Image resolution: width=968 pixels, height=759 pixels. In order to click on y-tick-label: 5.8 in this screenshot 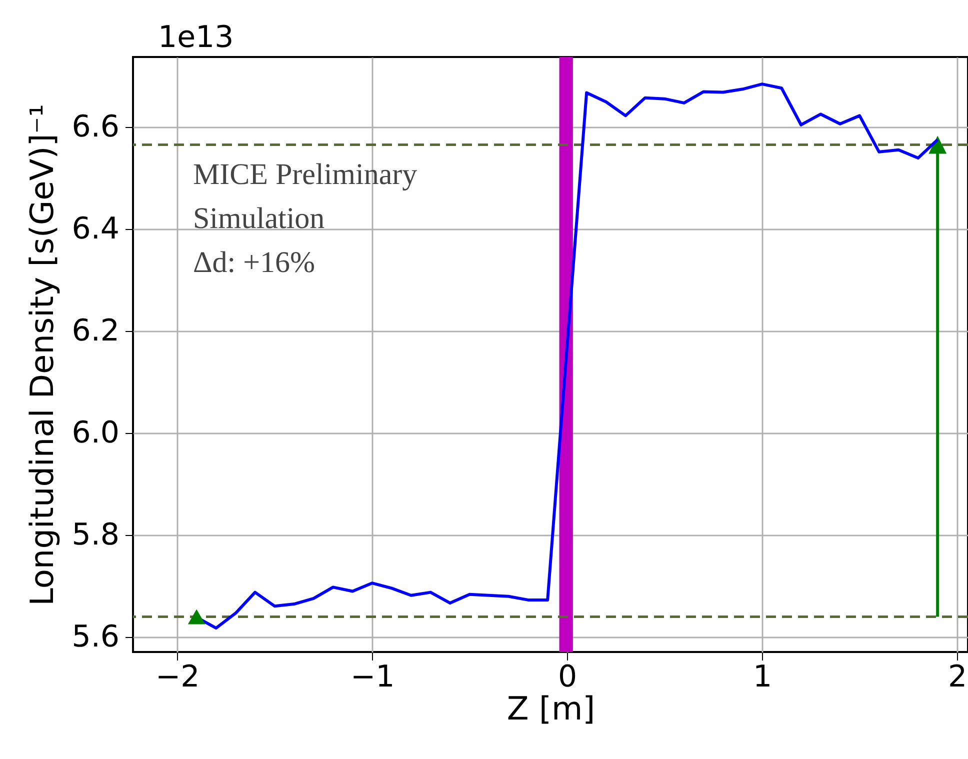, I will do `click(96, 535)`.